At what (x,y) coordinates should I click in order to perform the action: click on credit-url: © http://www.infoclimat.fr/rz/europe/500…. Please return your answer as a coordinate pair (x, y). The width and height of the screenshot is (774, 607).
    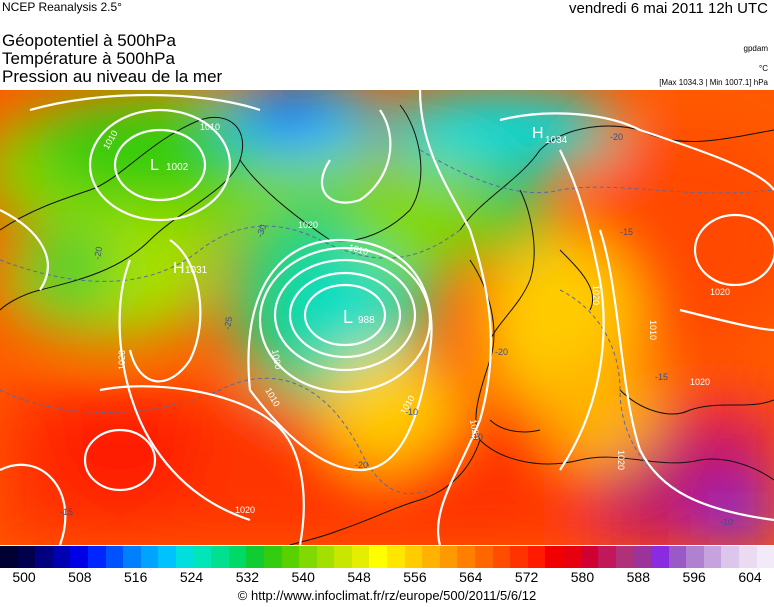
    Looking at the image, I should click on (387, 595).